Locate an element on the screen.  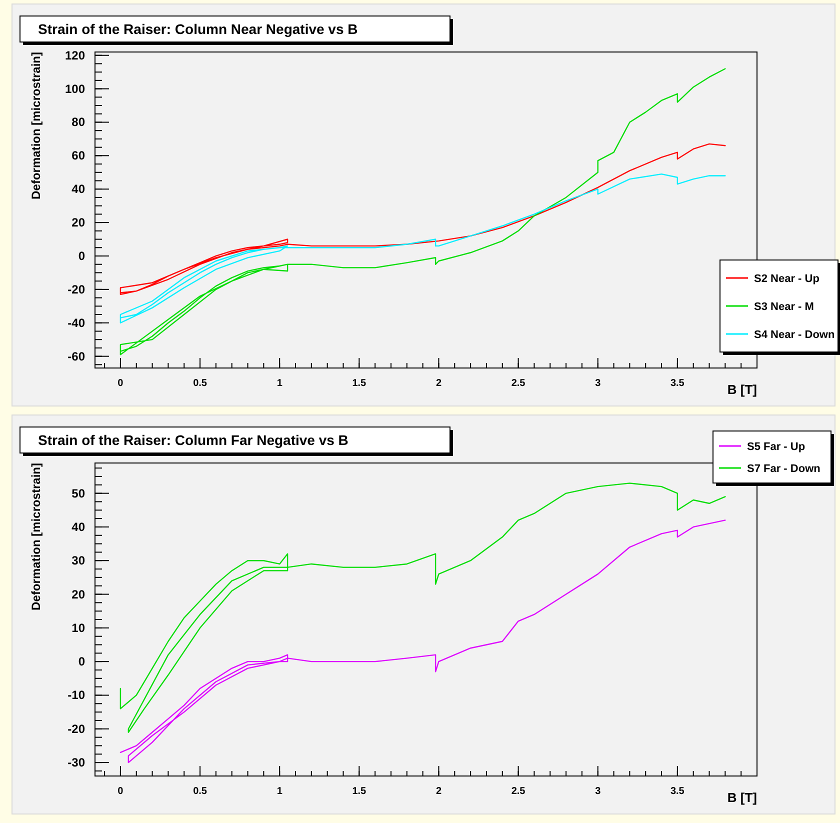
y-tick-label: -40 is located at coordinates (77, 323).